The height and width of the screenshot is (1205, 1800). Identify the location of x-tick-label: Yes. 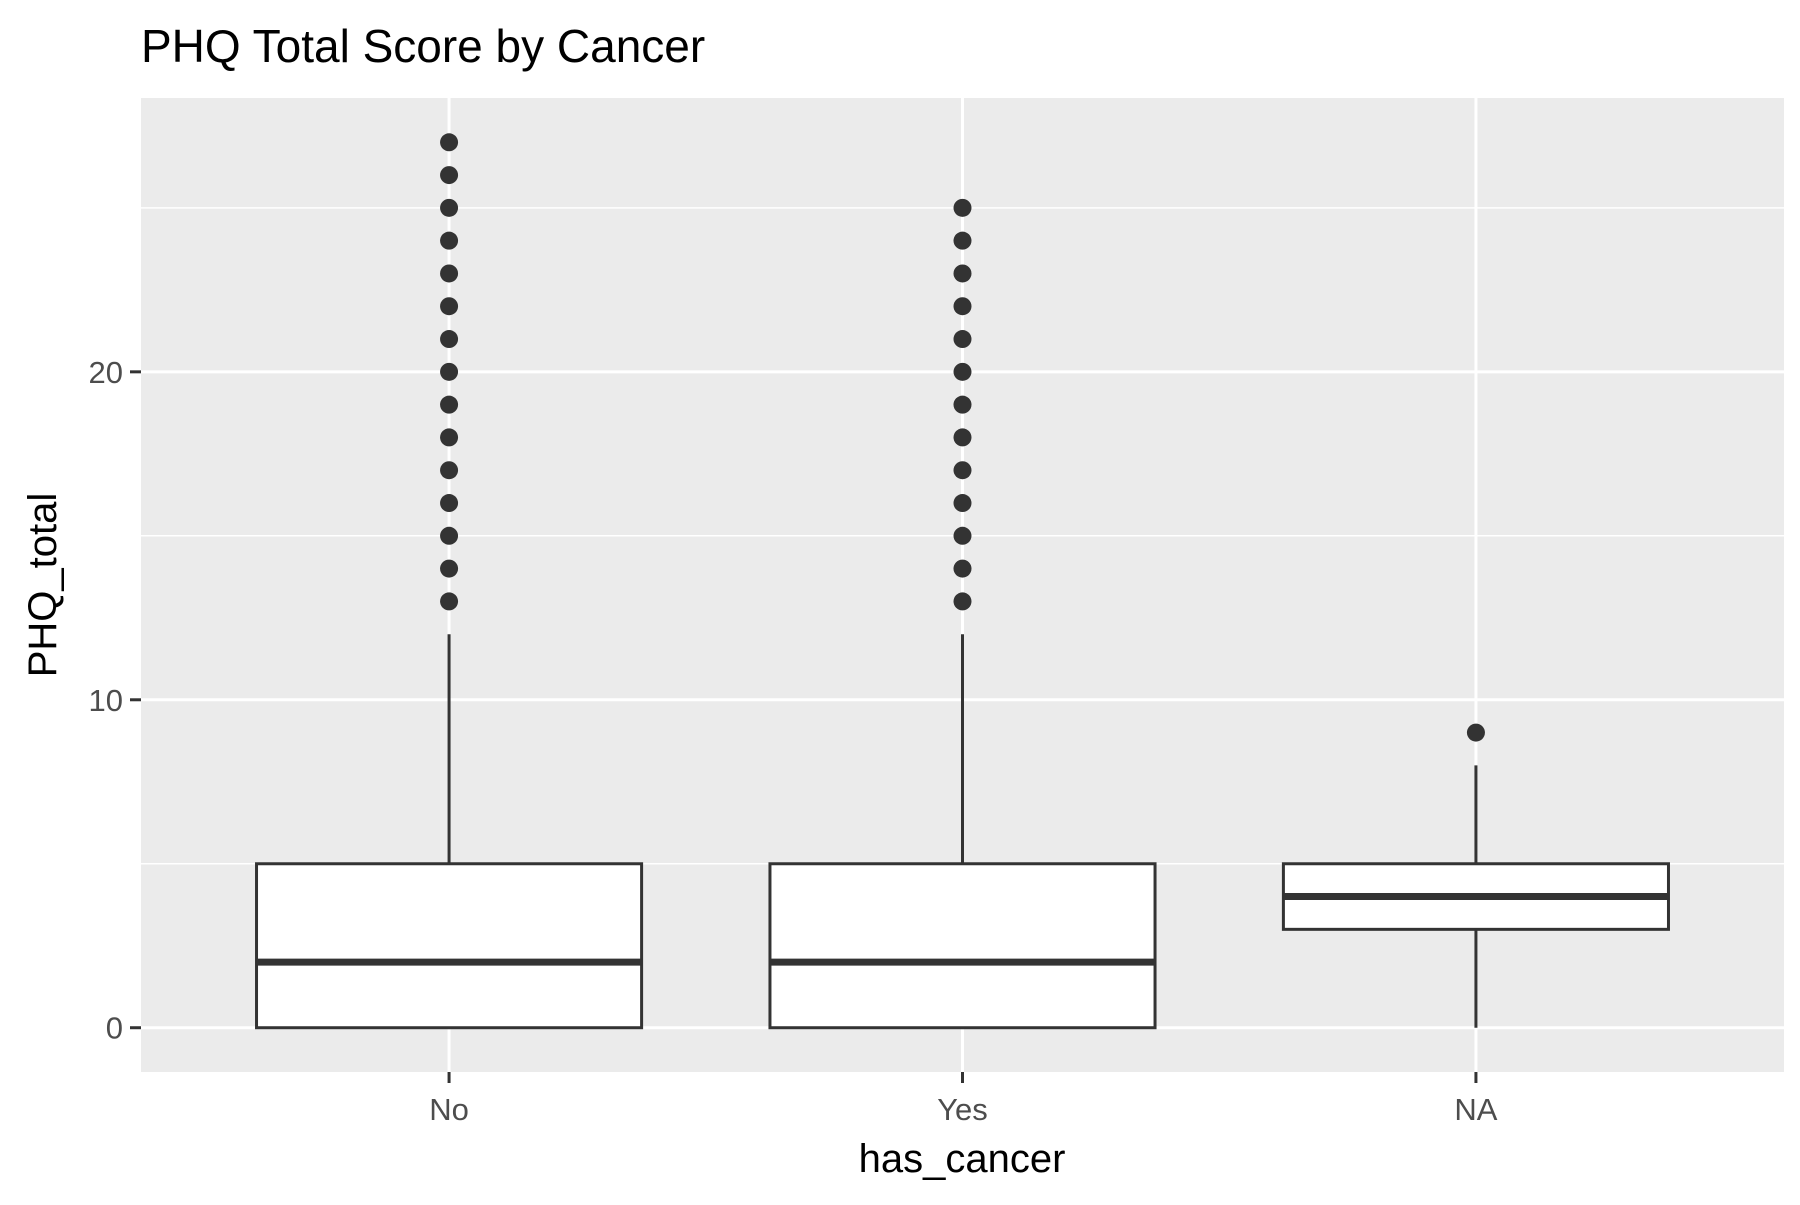
(962, 1109).